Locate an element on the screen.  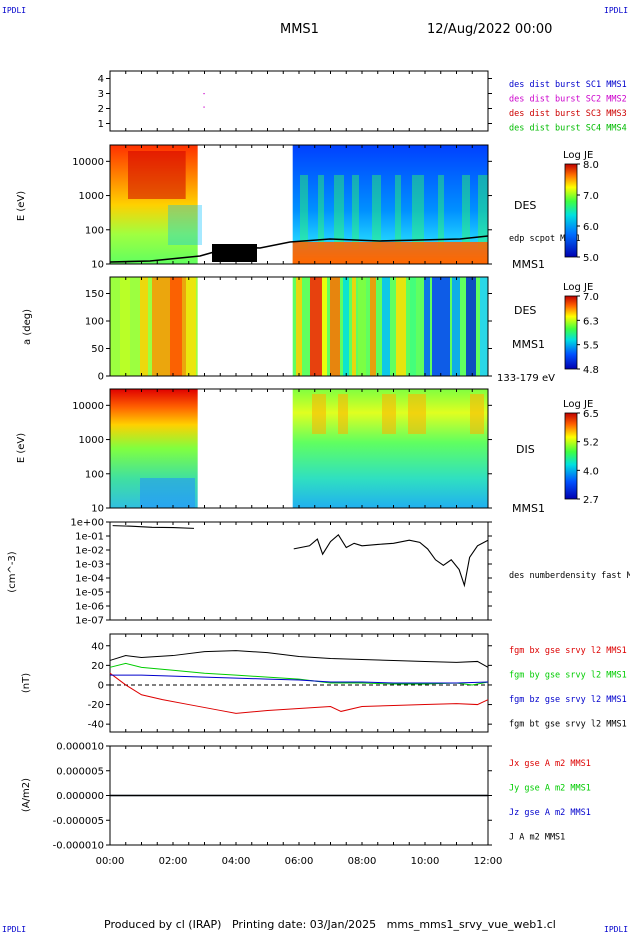
pa-colorbar-label: 6.3 is located at coordinates (591, 321).